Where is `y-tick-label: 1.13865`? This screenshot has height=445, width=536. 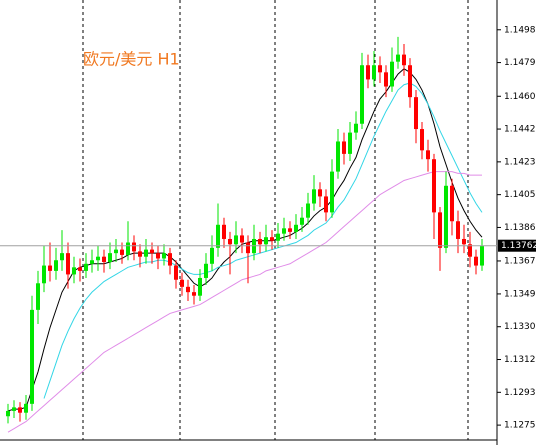 y-tick-label: 1.13865 is located at coordinates (520, 228).